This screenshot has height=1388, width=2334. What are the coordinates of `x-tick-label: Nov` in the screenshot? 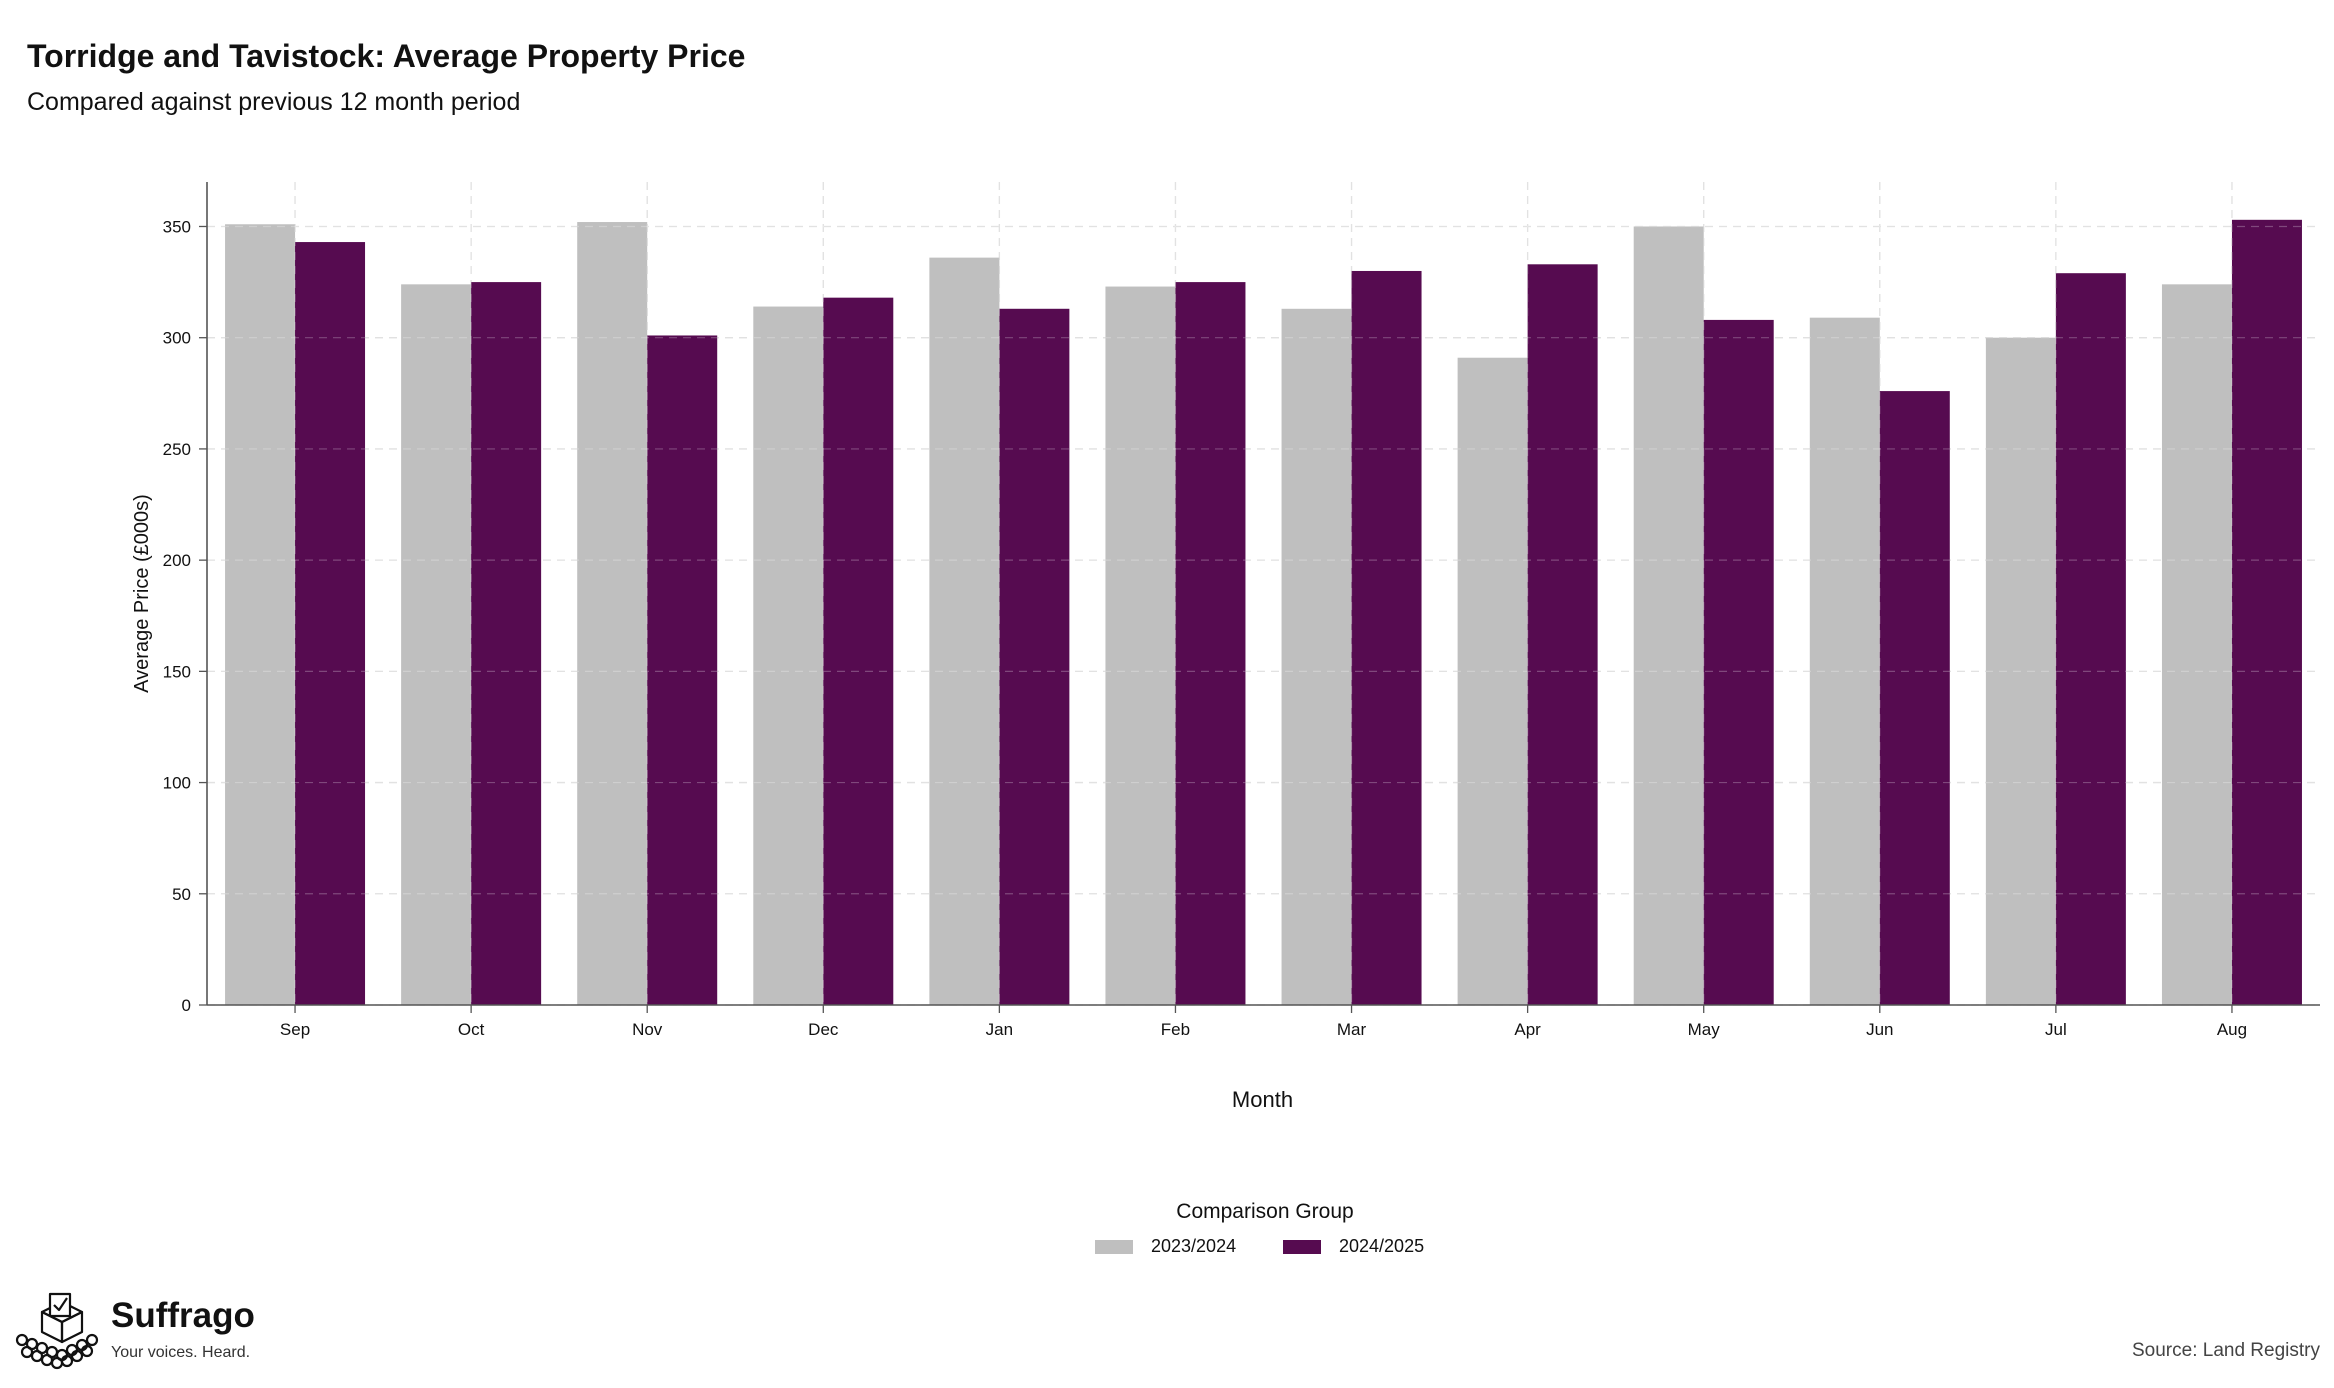 It's located at (647, 1029).